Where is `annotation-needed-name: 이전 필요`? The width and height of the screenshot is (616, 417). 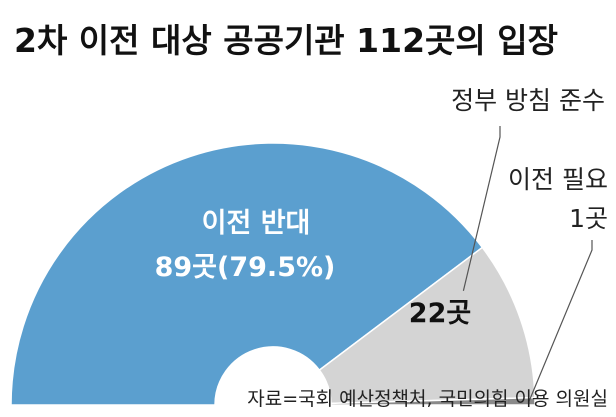 annotation-needed-name: 이전 필요 is located at coordinates (558, 179).